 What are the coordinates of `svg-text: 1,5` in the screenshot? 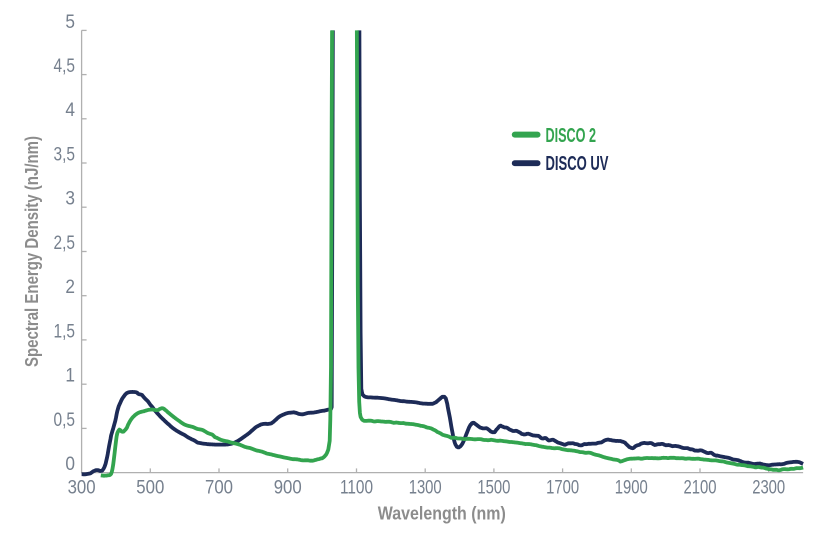 It's located at (65, 331).